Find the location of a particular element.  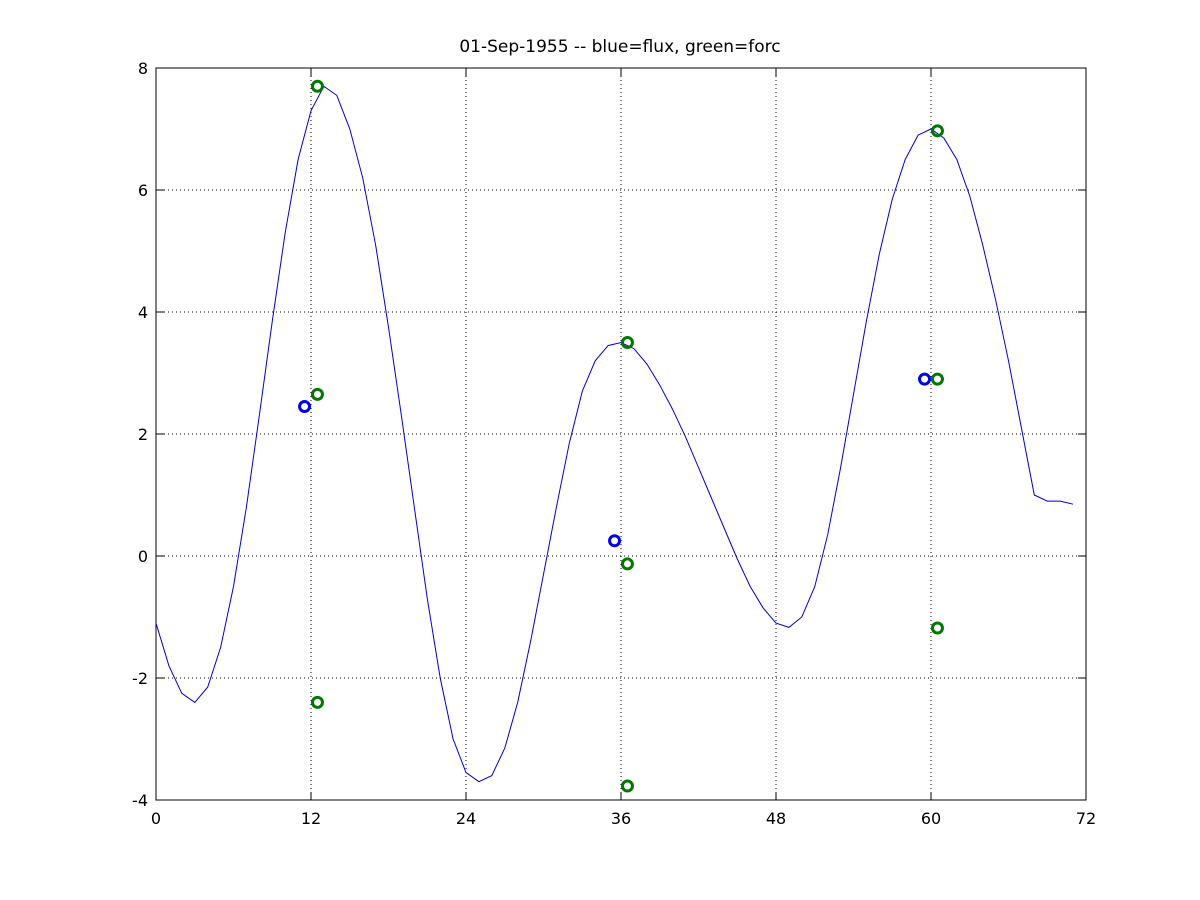

x-tick-label: 48 is located at coordinates (776, 818).